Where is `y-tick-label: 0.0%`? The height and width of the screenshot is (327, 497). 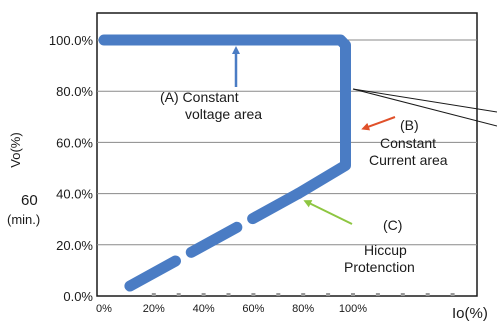
y-tick-label: 0.0% is located at coordinates (78, 296).